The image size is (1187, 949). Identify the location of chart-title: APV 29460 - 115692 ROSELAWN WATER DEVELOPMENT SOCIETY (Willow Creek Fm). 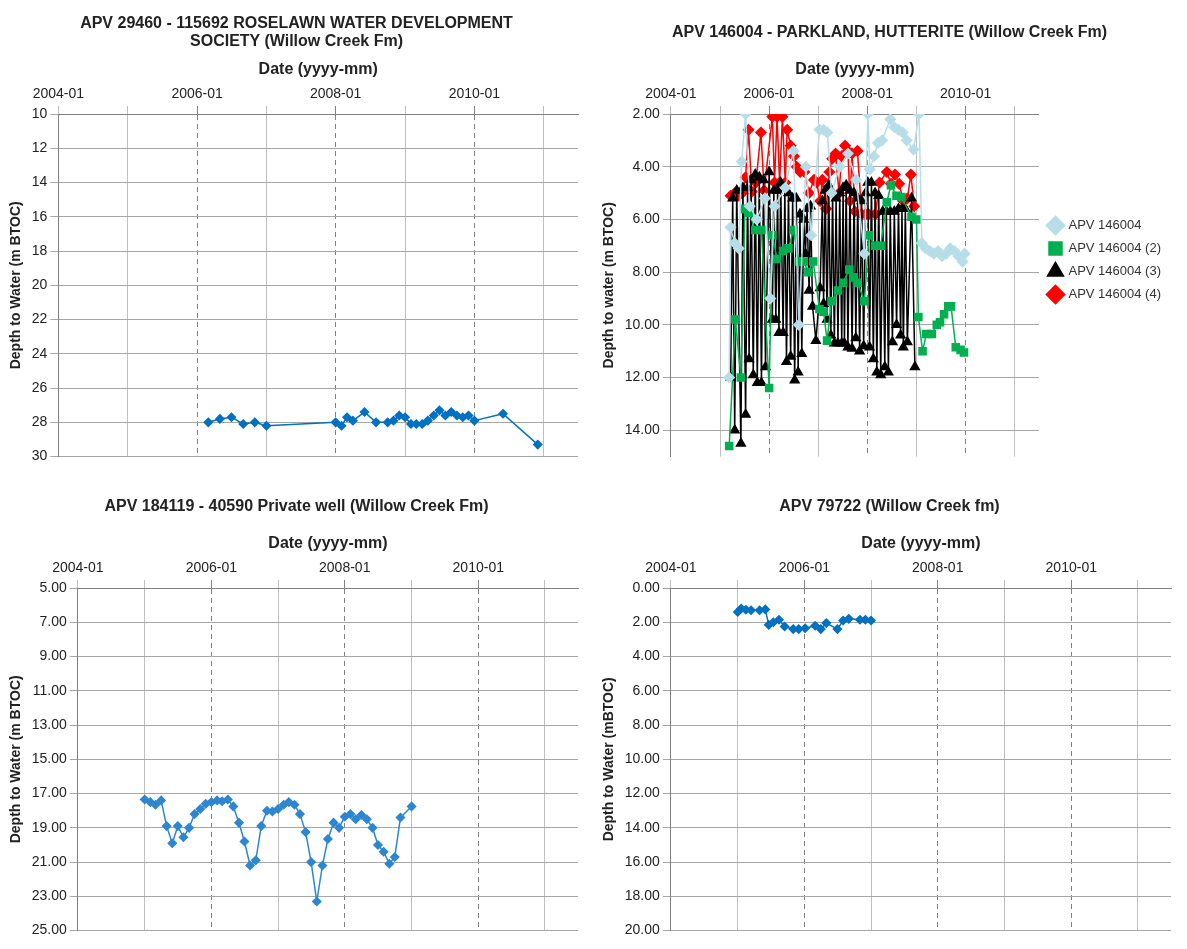
(296, 32).